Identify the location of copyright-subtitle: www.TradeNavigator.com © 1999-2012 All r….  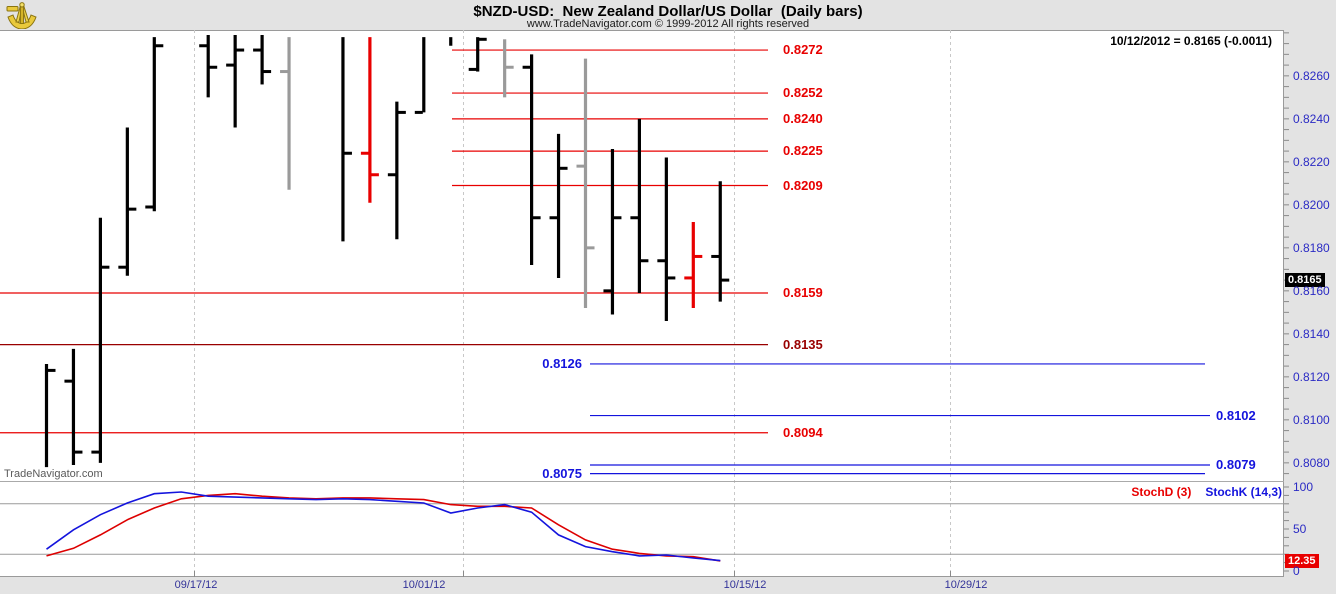
(668, 24).